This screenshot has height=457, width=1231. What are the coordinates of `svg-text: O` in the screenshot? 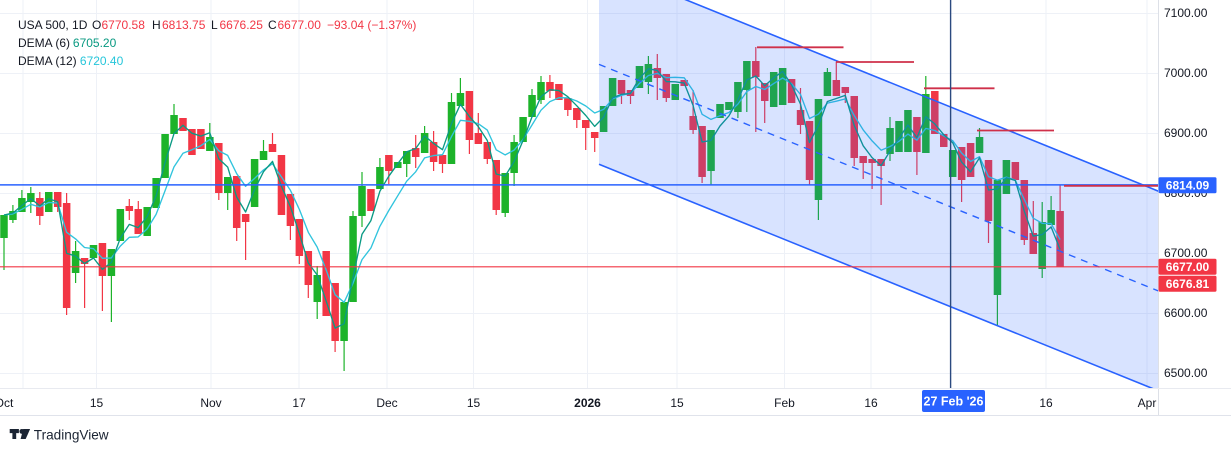 It's located at (96, 25).